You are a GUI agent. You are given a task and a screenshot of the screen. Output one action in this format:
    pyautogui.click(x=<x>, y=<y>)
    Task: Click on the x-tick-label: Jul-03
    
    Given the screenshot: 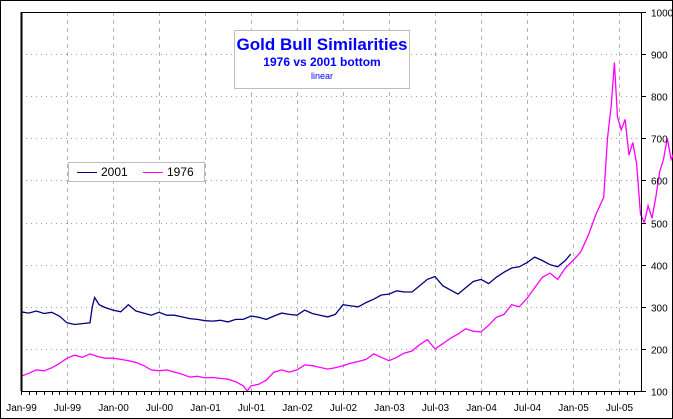 What is the action you would take?
    pyautogui.click(x=436, y=408)
    